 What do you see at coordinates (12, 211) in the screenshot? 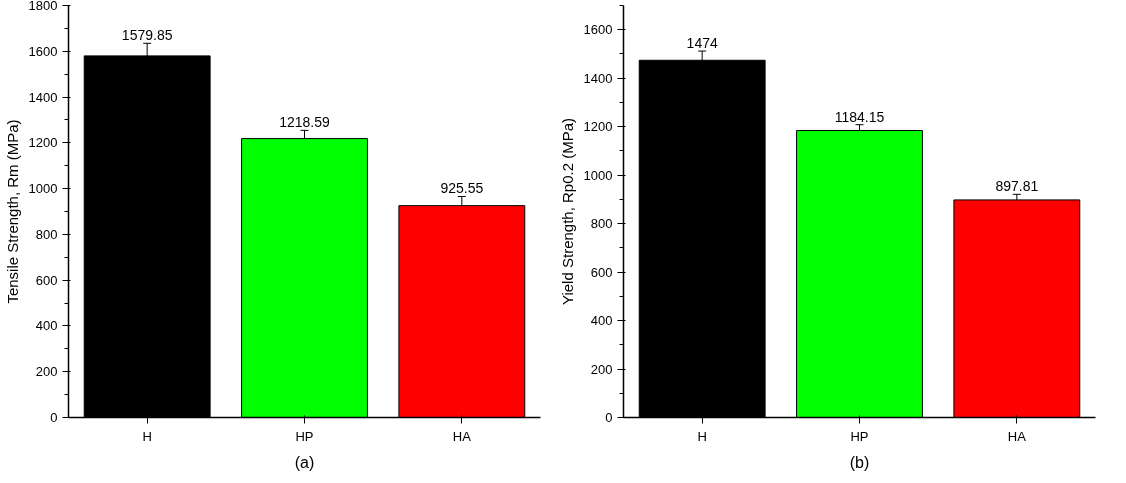
I see `y-axis-title: Tensile Strength, Rm (MPa)` at bounding box center [12, 211].